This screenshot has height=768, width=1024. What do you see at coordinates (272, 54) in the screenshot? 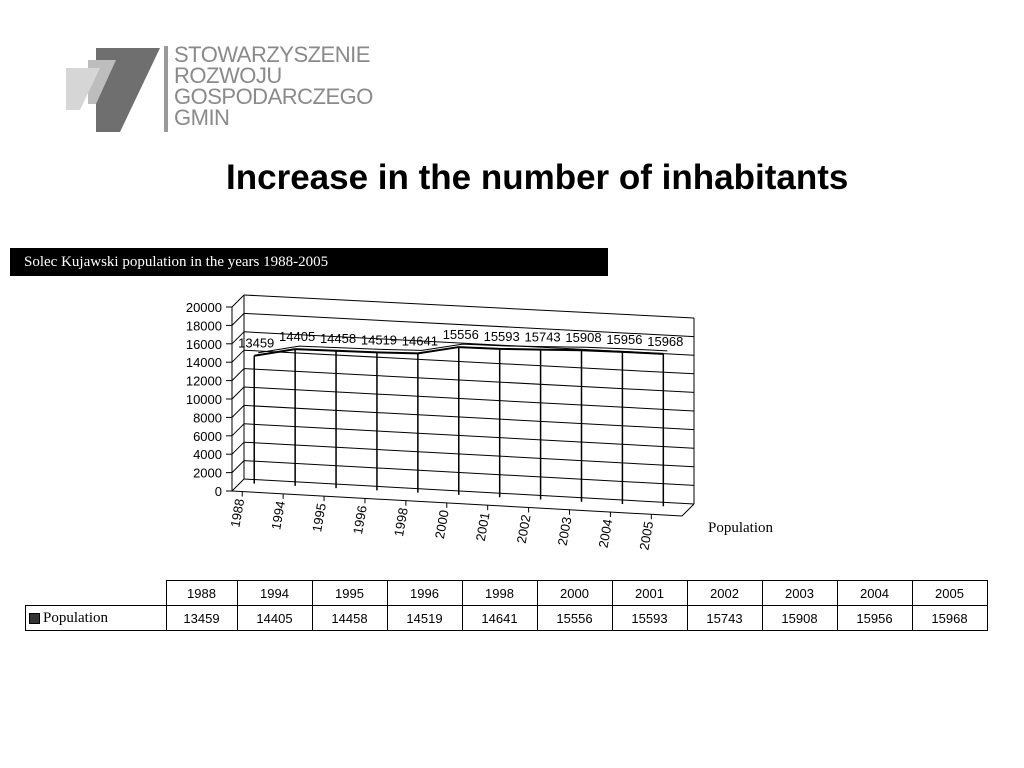
I see `logo-line: STOWARZYSZENIE` at bounding box center [272, 54].